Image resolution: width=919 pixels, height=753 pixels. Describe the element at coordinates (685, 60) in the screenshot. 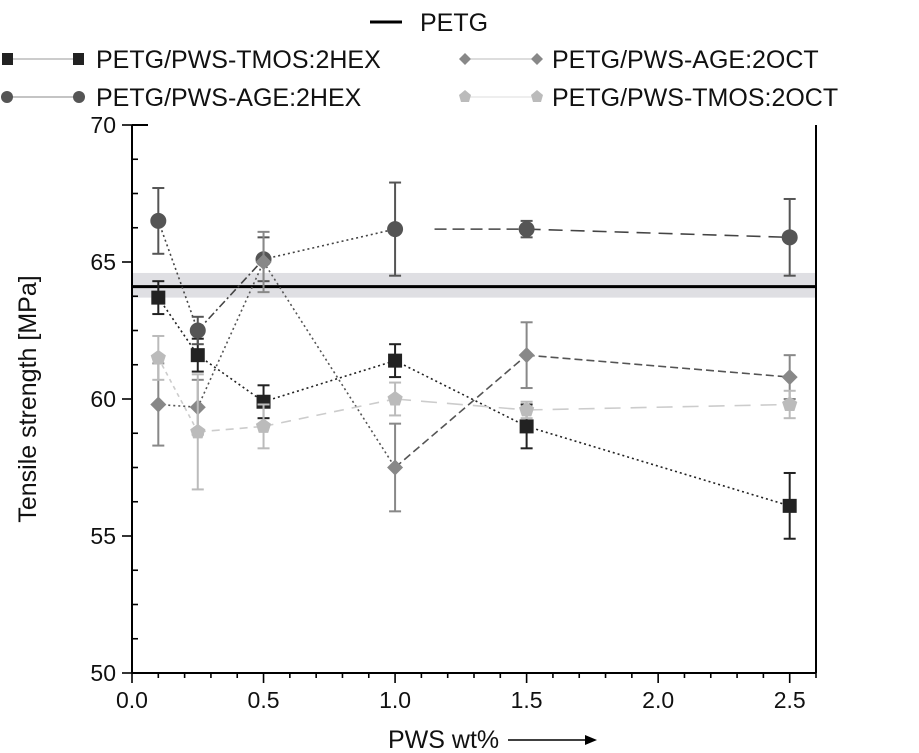

I see `legend-label-age-2oct: PETG/PWS-AGE:2OCT` at that location.